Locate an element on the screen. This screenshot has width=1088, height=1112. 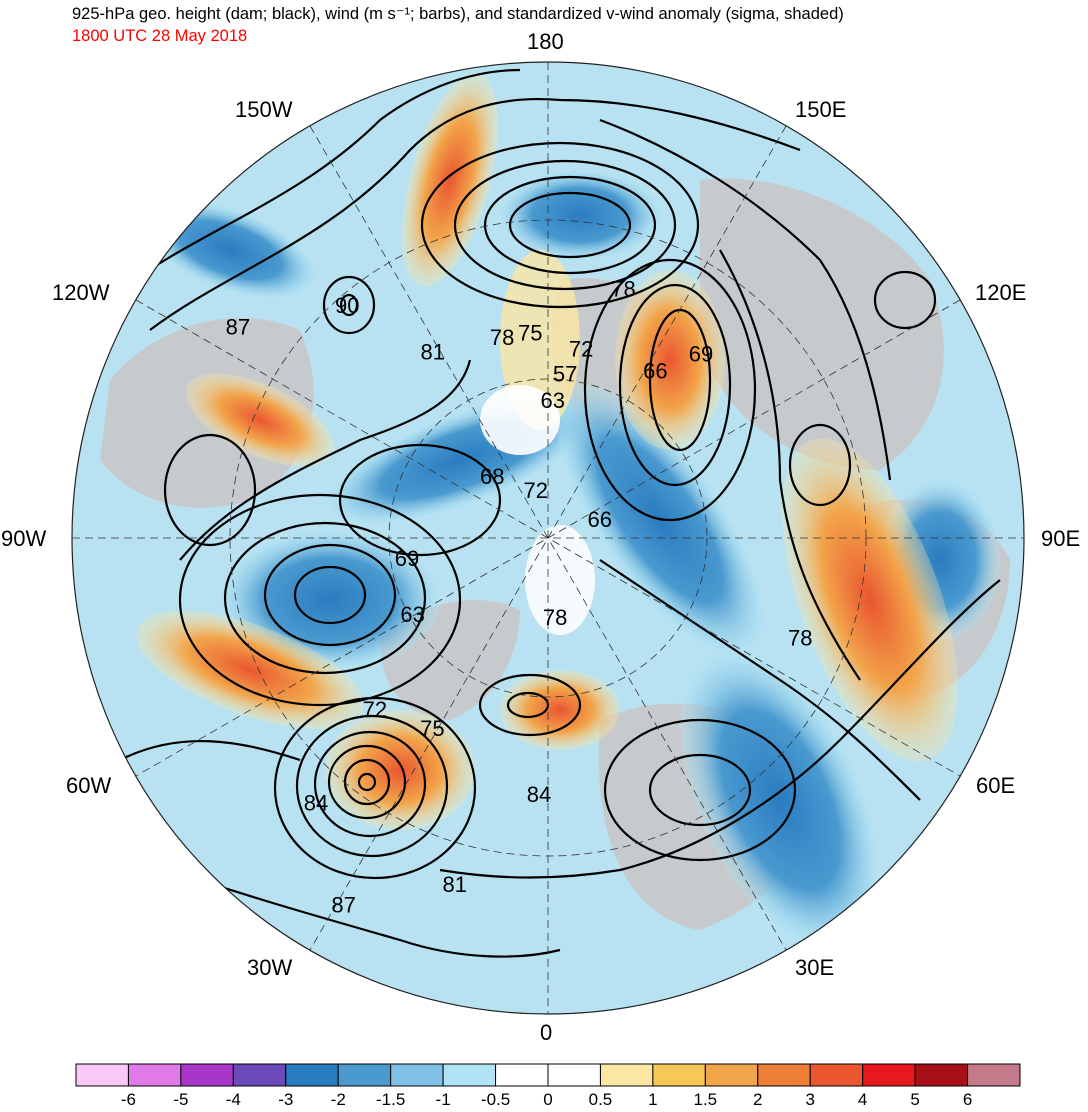
contour-label: 90 is located at coordinates (347, 305).